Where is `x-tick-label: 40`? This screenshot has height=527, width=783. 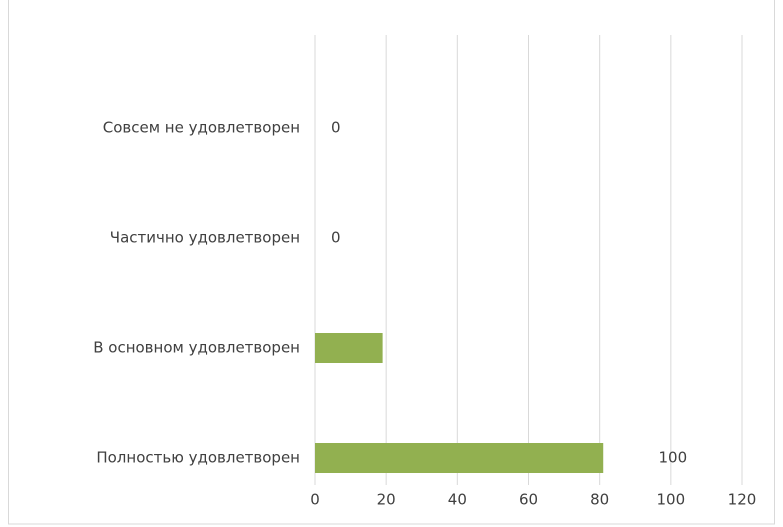
x-tick-label: 40 is located at coordinates (457, 500).